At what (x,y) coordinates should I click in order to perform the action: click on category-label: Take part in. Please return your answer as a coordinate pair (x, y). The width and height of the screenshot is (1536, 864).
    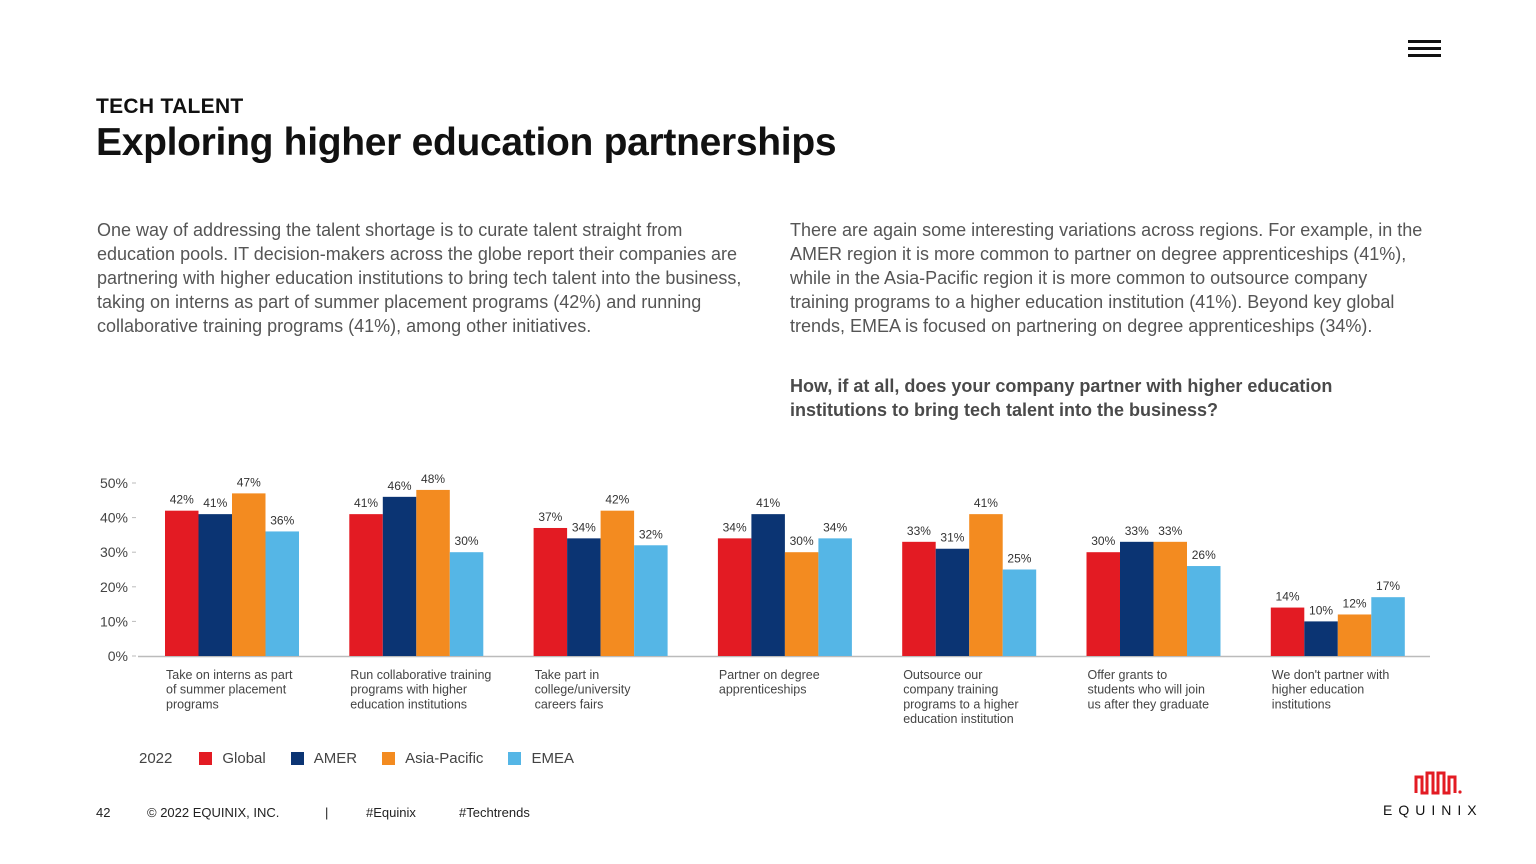
    Looking at the image, I should click on (567, 675).